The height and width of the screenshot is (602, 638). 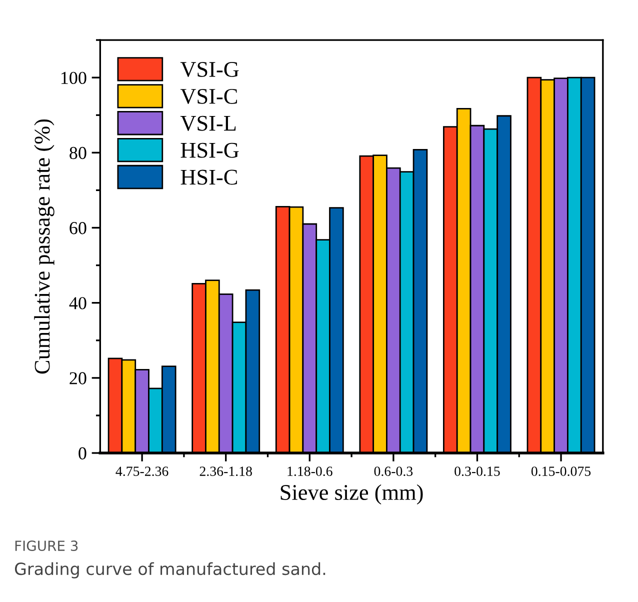 I want to click on x-tick-label: 2.36-1.18, so click(x=226, y=471).